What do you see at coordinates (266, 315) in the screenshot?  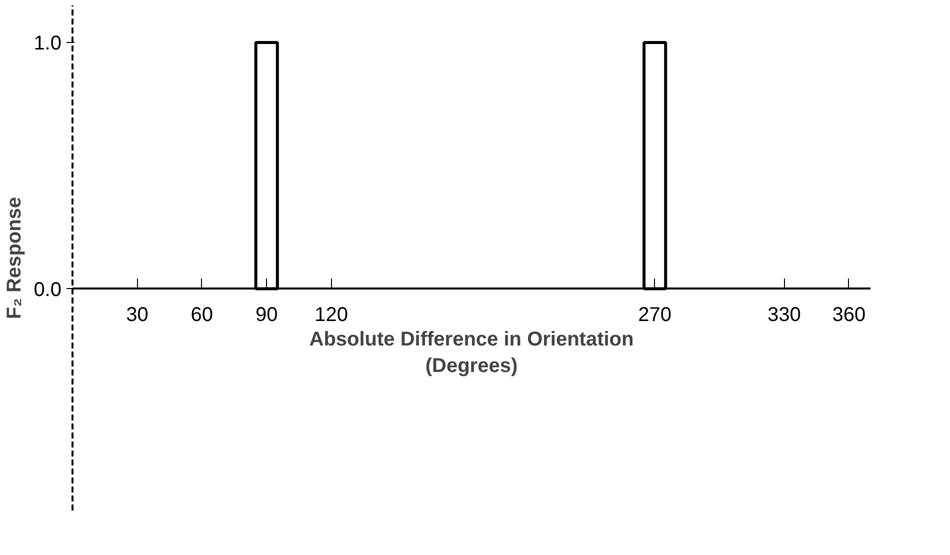 I see `x-tick-label: 90` at bounding box center [266, 315].